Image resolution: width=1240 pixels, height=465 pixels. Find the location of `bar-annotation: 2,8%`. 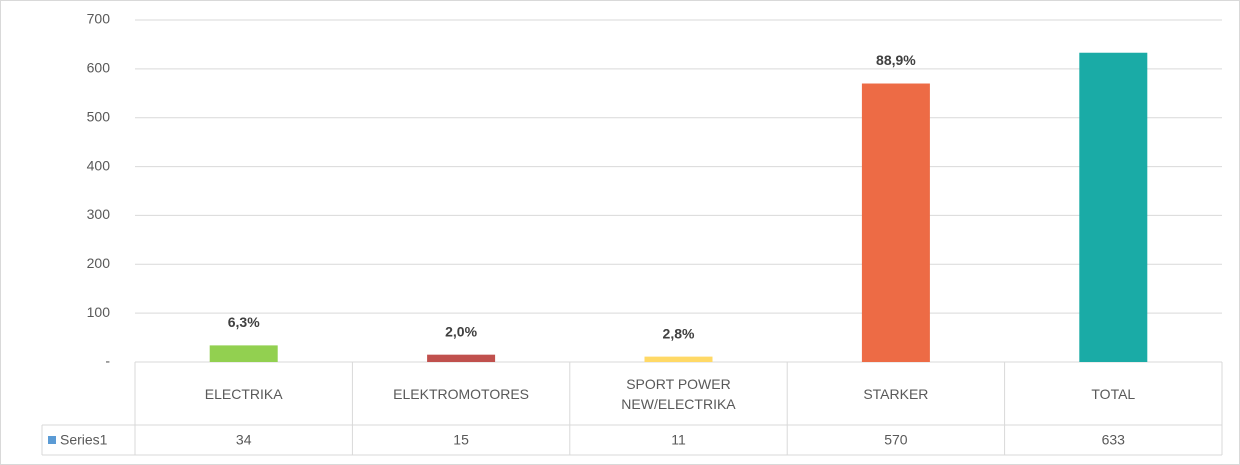

bar-annotation: 2,8% is located at coordinates (679, 333).